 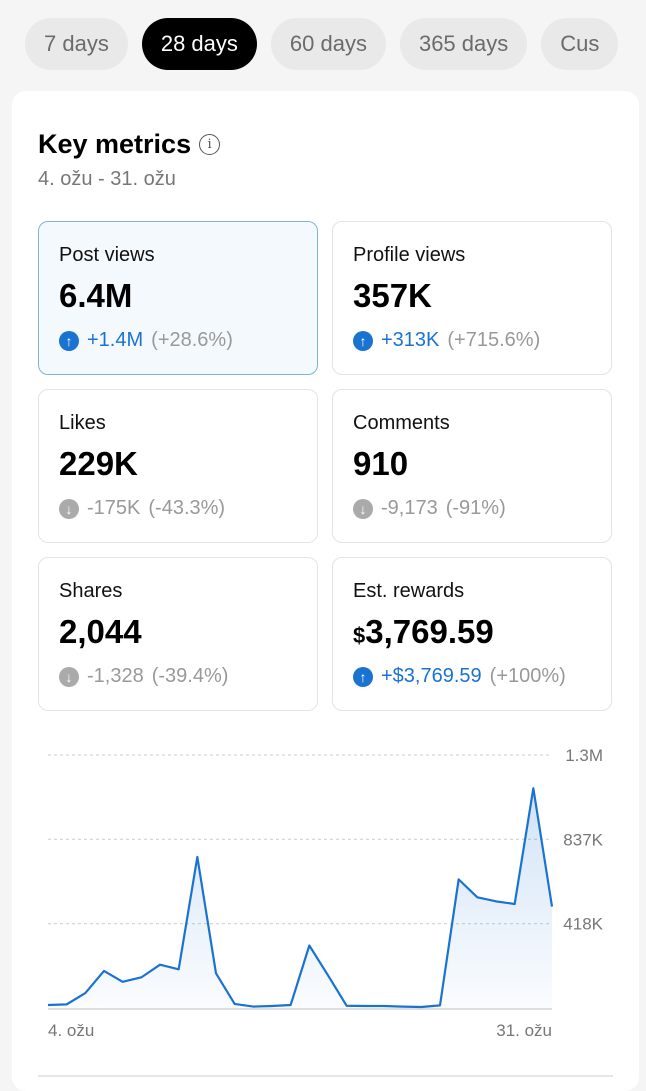 What do you see at coordinates (76, 44) in the screenshot?
I see `tab-7-days: 7 days` at bounding box center [76, 44].